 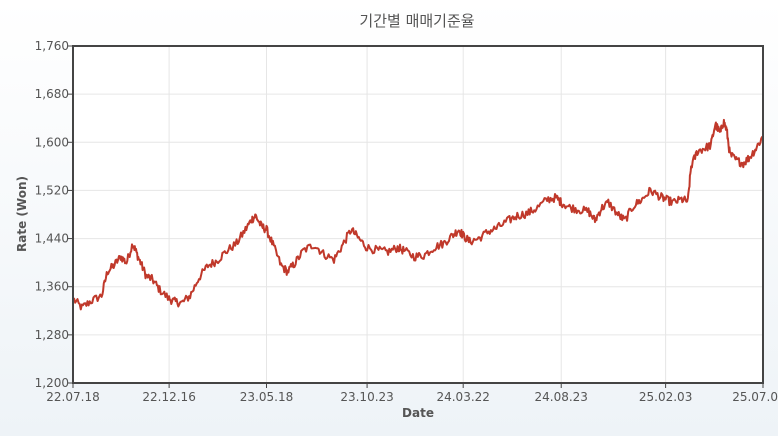 What do you see at coordinates (52, 383) in the screenshot?
I see `y-tick-label: 1,200` at bounding box center [52, 383].